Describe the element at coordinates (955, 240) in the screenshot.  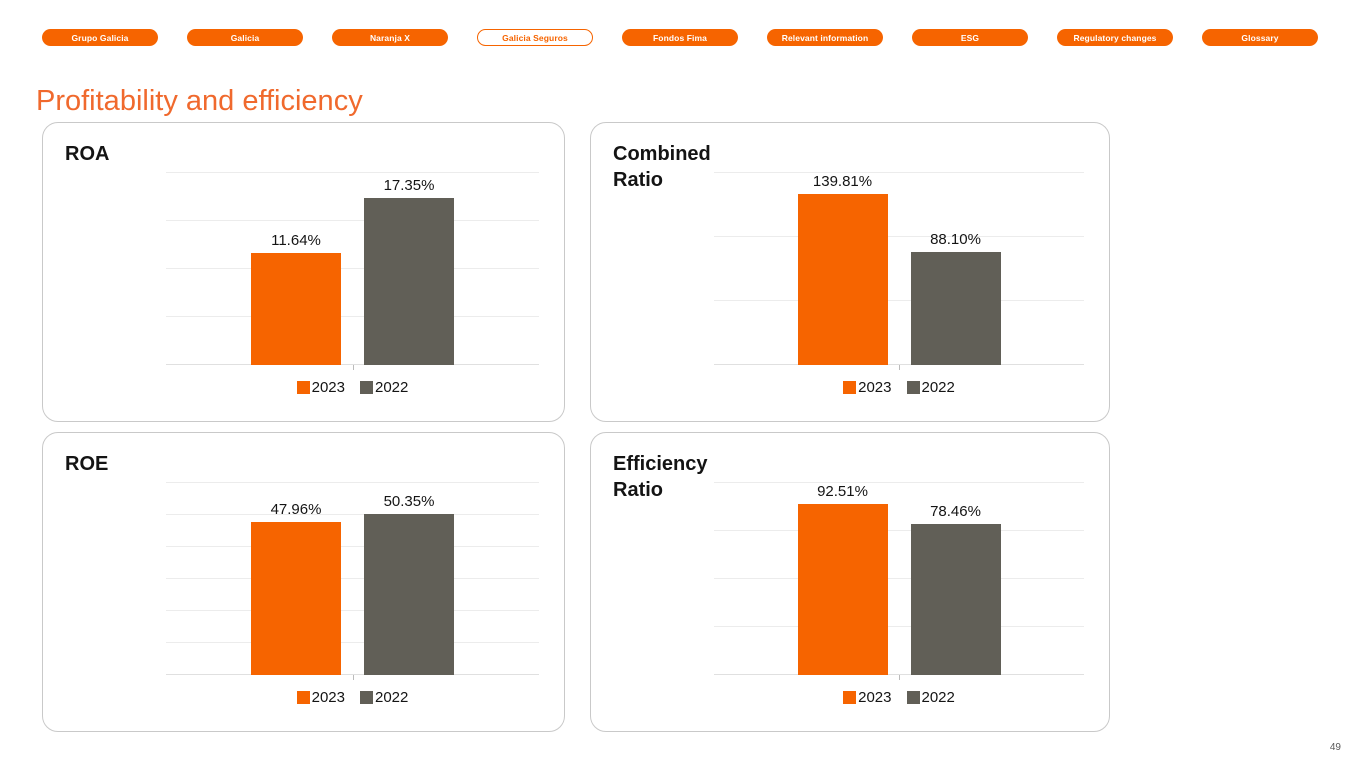
I see `bar-value-label: 88.10%` at that location.